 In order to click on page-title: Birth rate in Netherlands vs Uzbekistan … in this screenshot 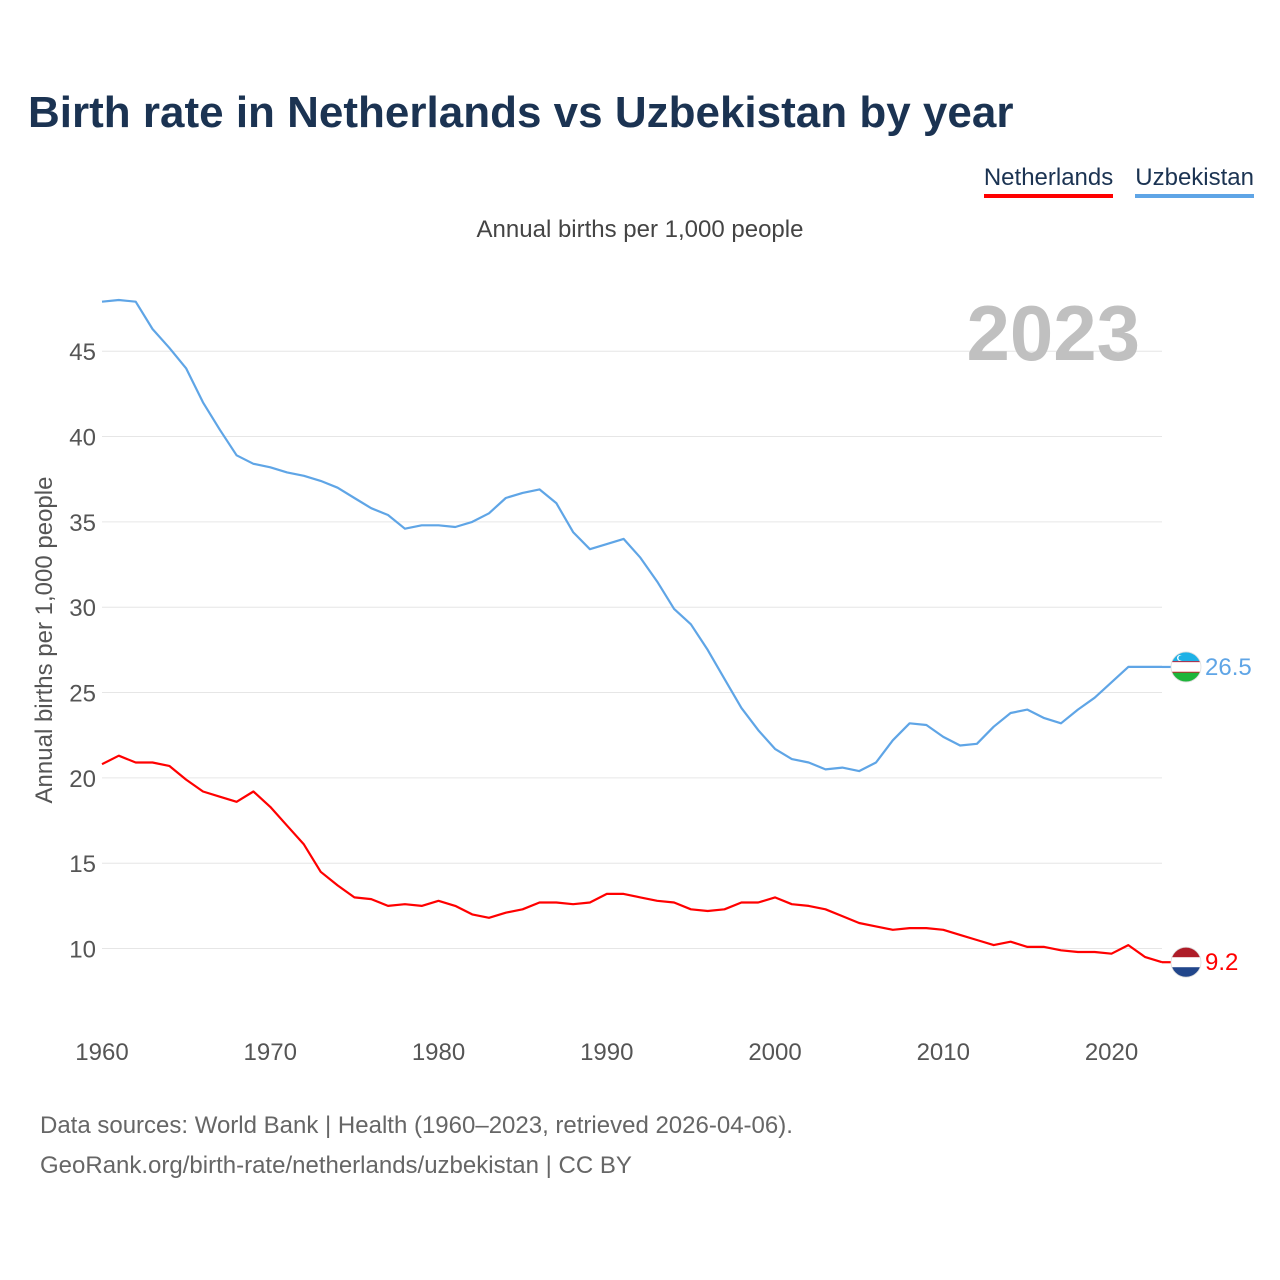, I will do `click(521, 112)`.